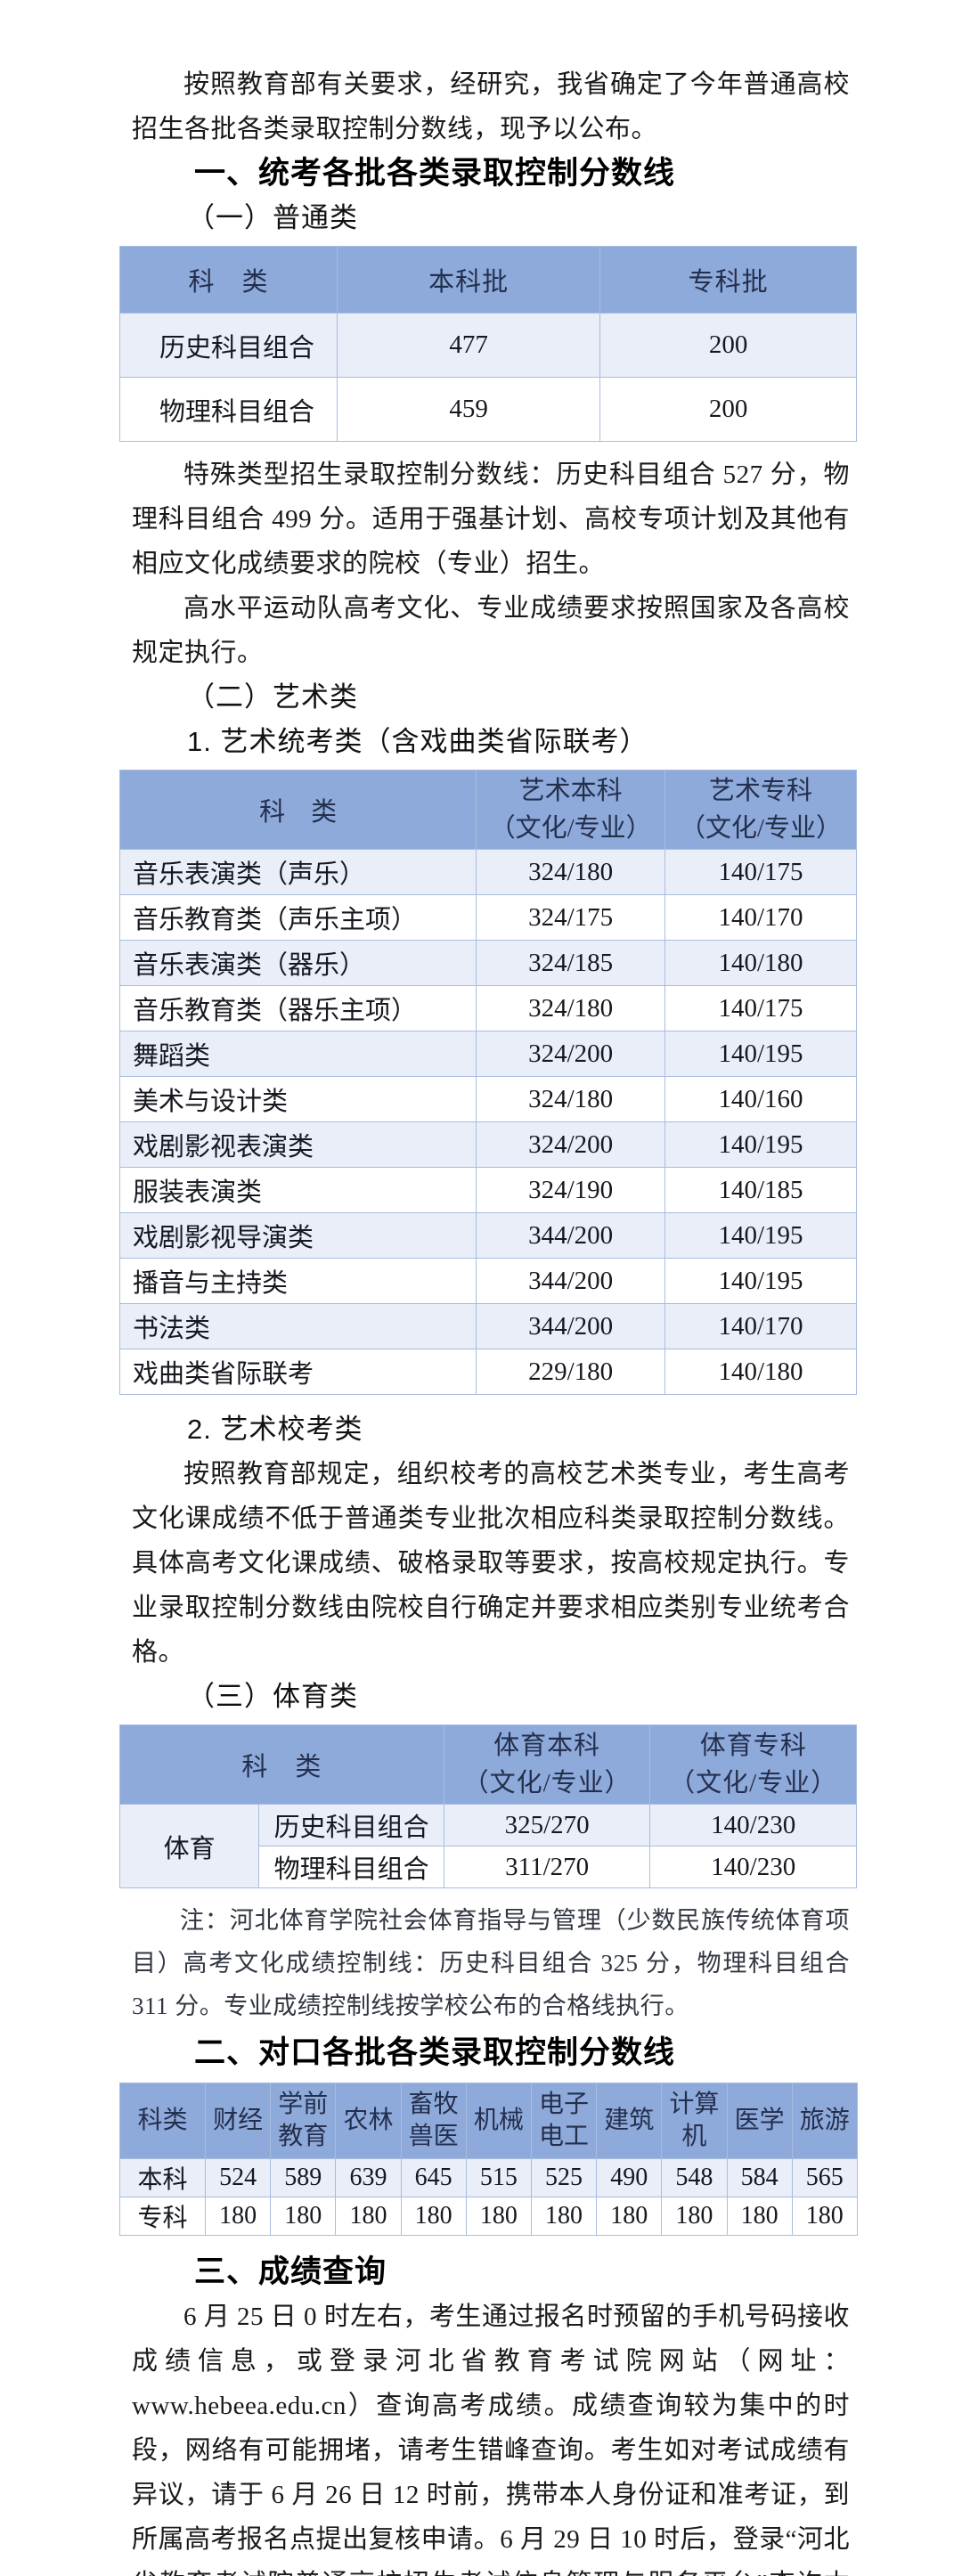 The width and height of the screenshot is (962, 2576). I want to click on table-cell: 戏剧影视表演类, so click(297, 1144).